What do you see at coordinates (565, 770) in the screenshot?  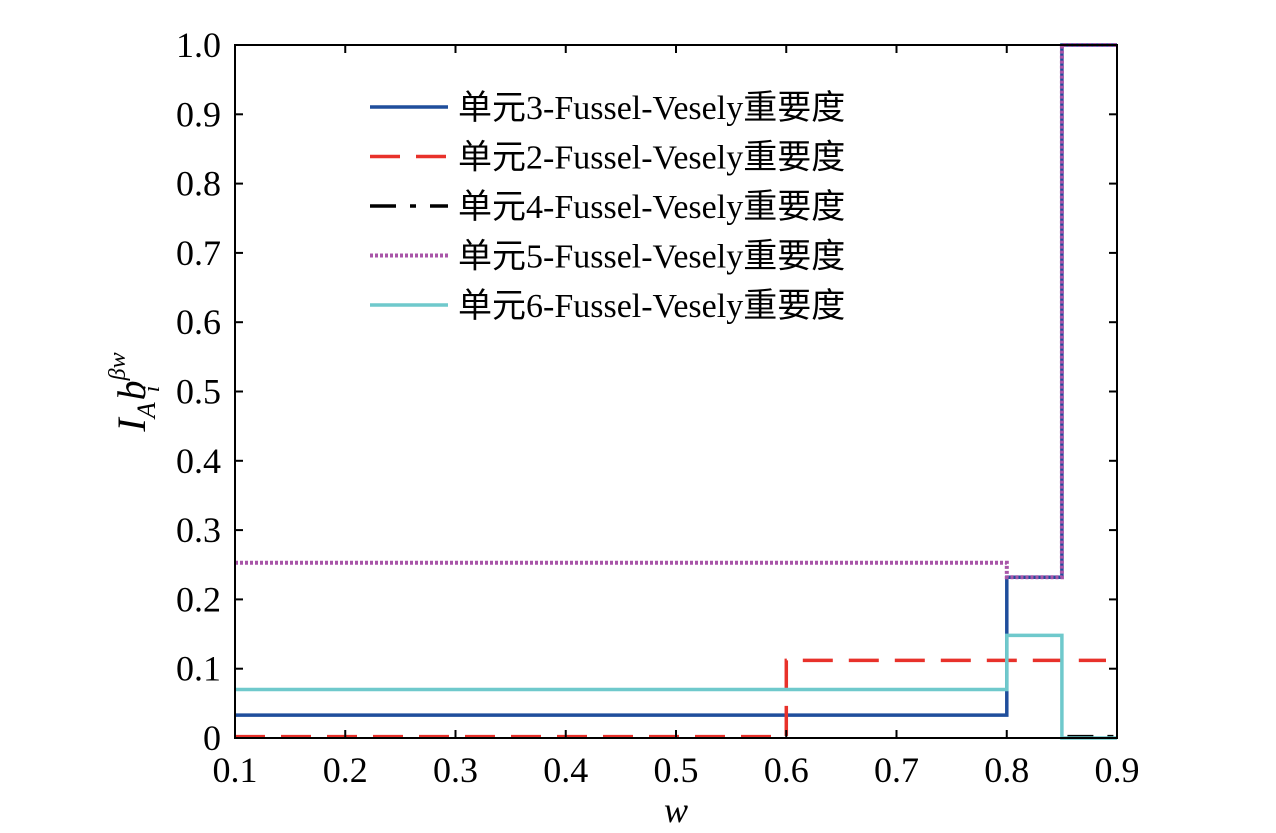 I see `x-tick-label: 0.4` at bounding box center [565, 770].